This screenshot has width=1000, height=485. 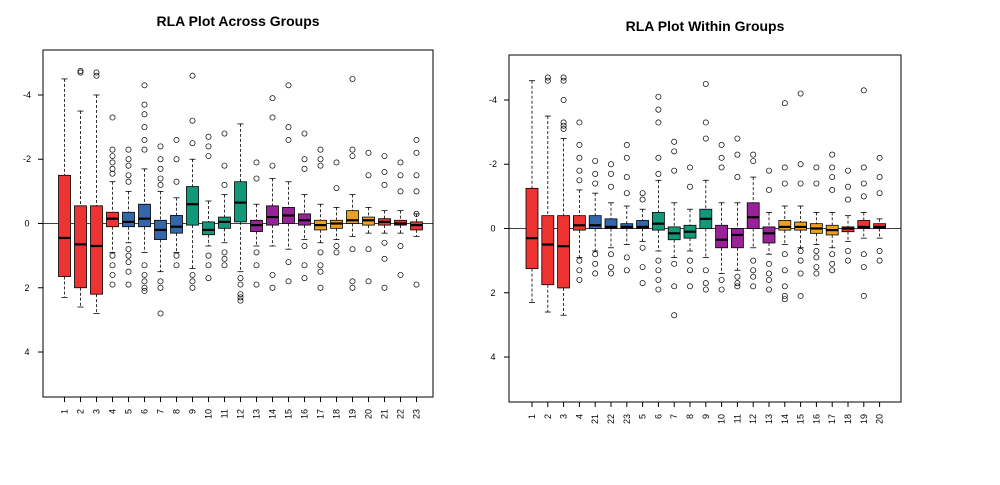 I want to click on box-group-16: 16, so click(x=816, y=294).